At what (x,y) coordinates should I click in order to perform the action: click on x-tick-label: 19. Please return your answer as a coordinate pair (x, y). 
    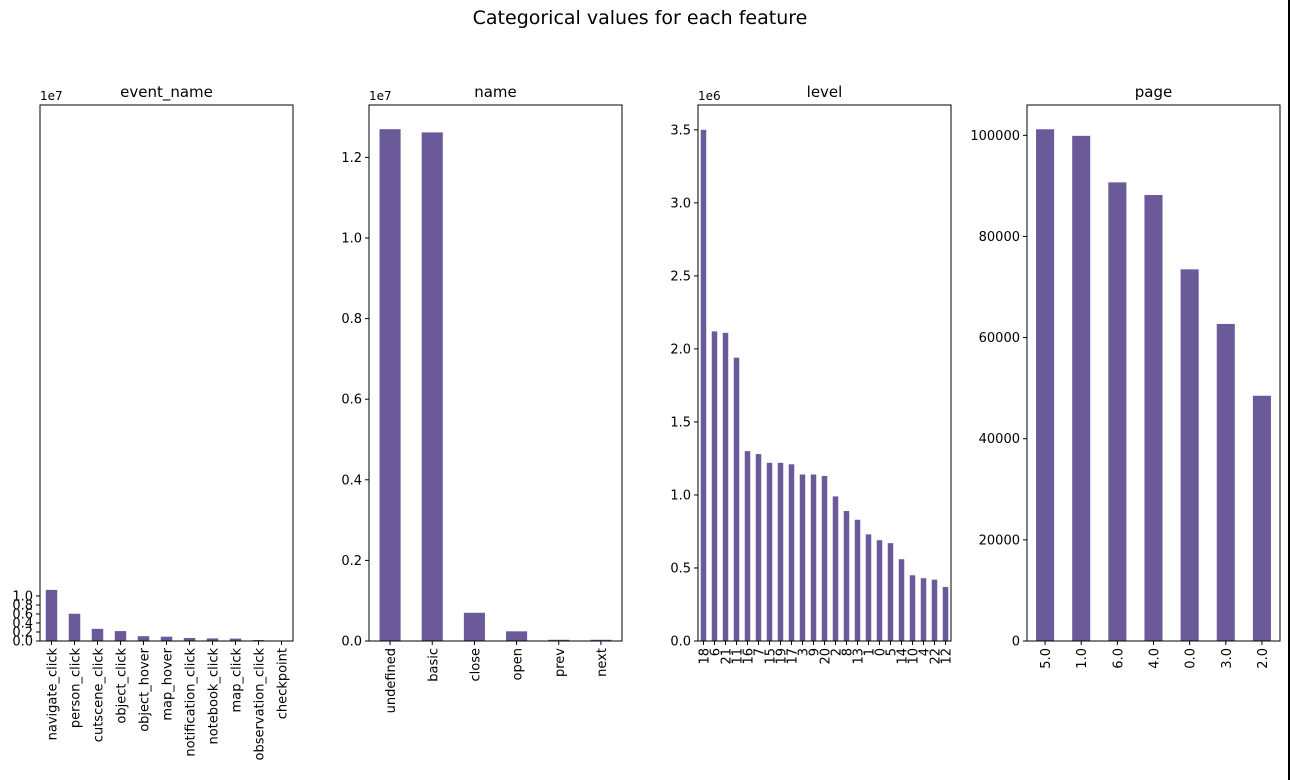
    Looking at the image, I should click on (782, 656).